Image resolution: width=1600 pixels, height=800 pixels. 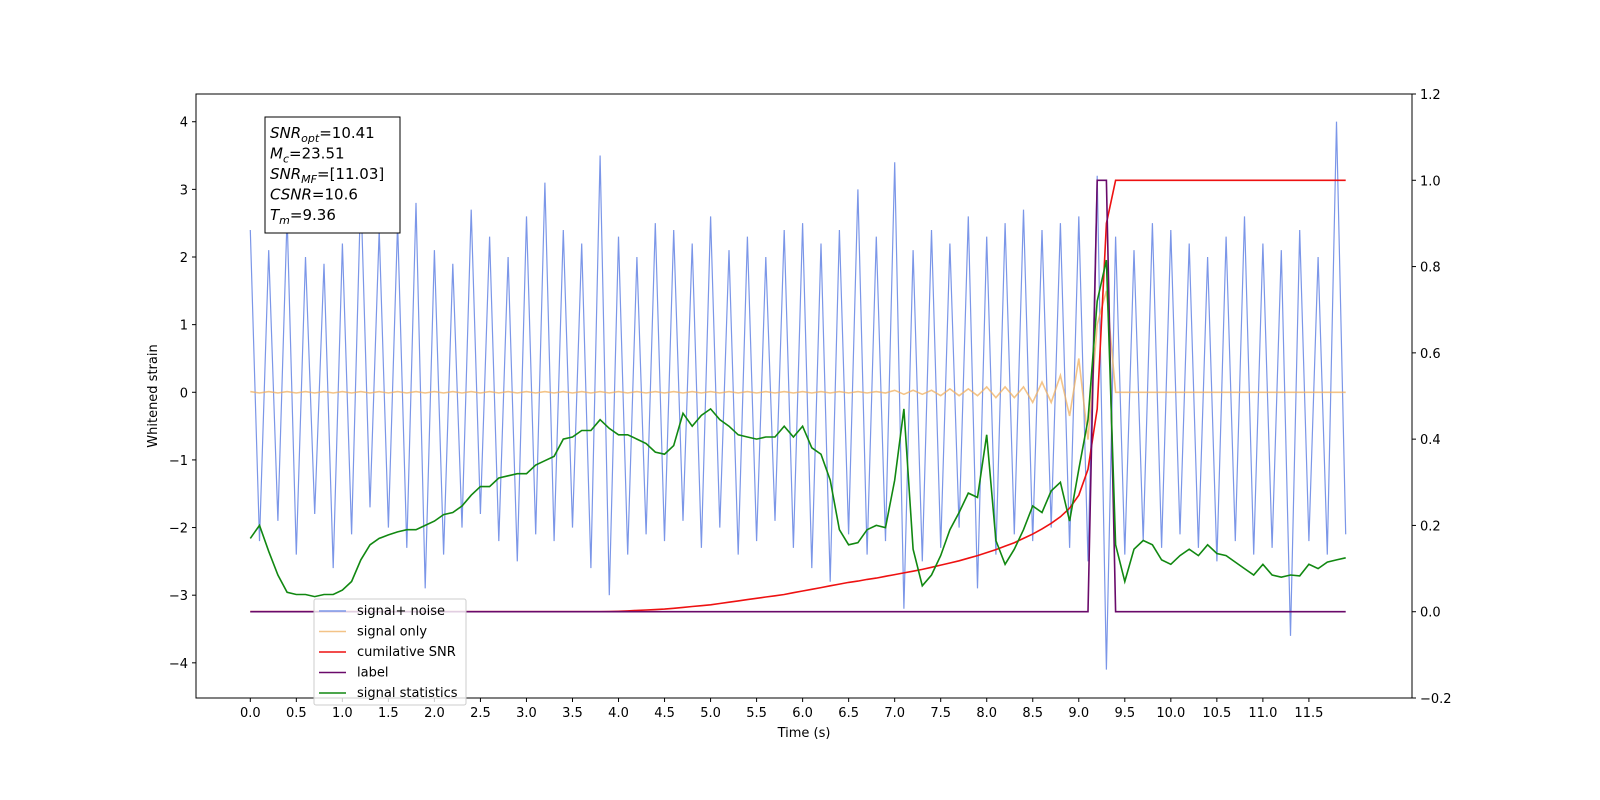 I want to click on annotation-subscript: c, so click(x=286, y=159).